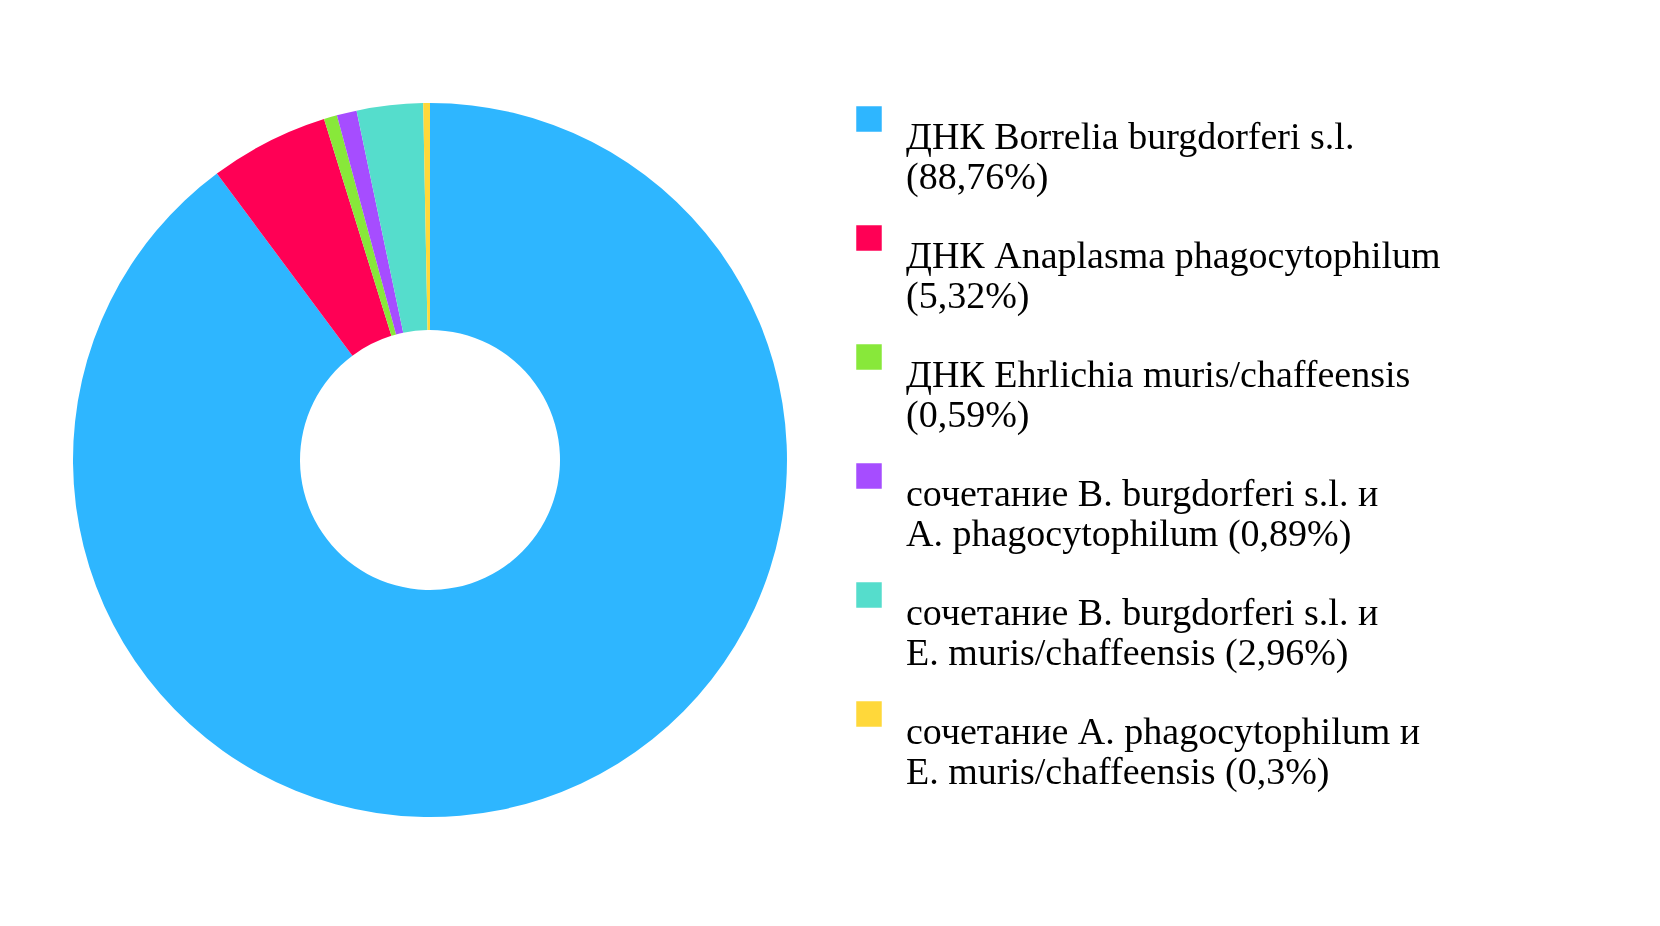 This screenshot has height=926, width=1660. Describe the element at coordinates (1142, 513) in the screenshot. I see `legend-label: сочетание B. burgdorferi s.l. и A. phagocytophilum (0,89%)` at that location.